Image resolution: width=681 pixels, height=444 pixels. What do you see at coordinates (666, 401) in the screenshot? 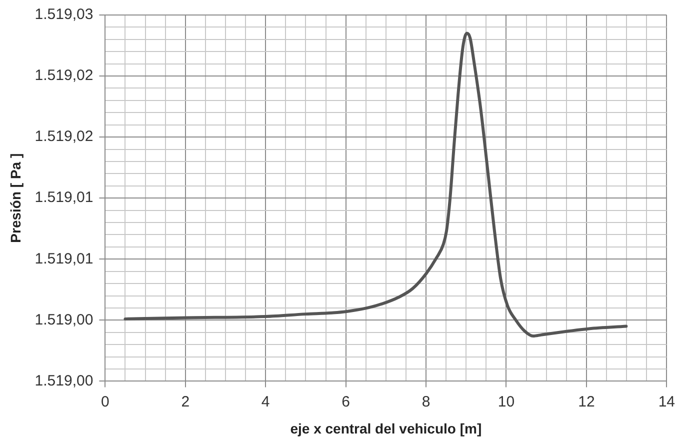
I see `x-tick-label: 14` at bounding box center [666, 401].